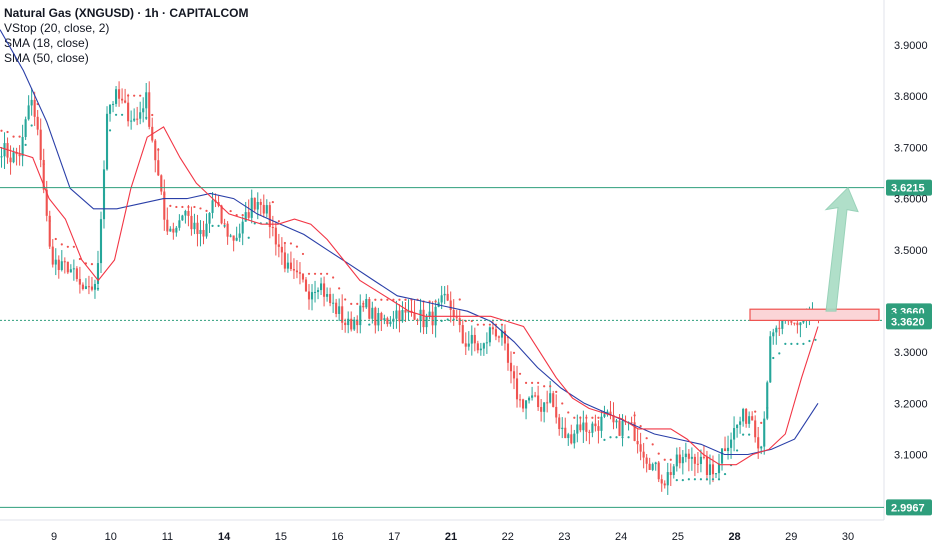 The width and height of the screenshot is (932, 550). What do you see at coordinates (848, 537) in the screenshot?
I see `x-tick-label: 30` at bounding box center [848, 537].